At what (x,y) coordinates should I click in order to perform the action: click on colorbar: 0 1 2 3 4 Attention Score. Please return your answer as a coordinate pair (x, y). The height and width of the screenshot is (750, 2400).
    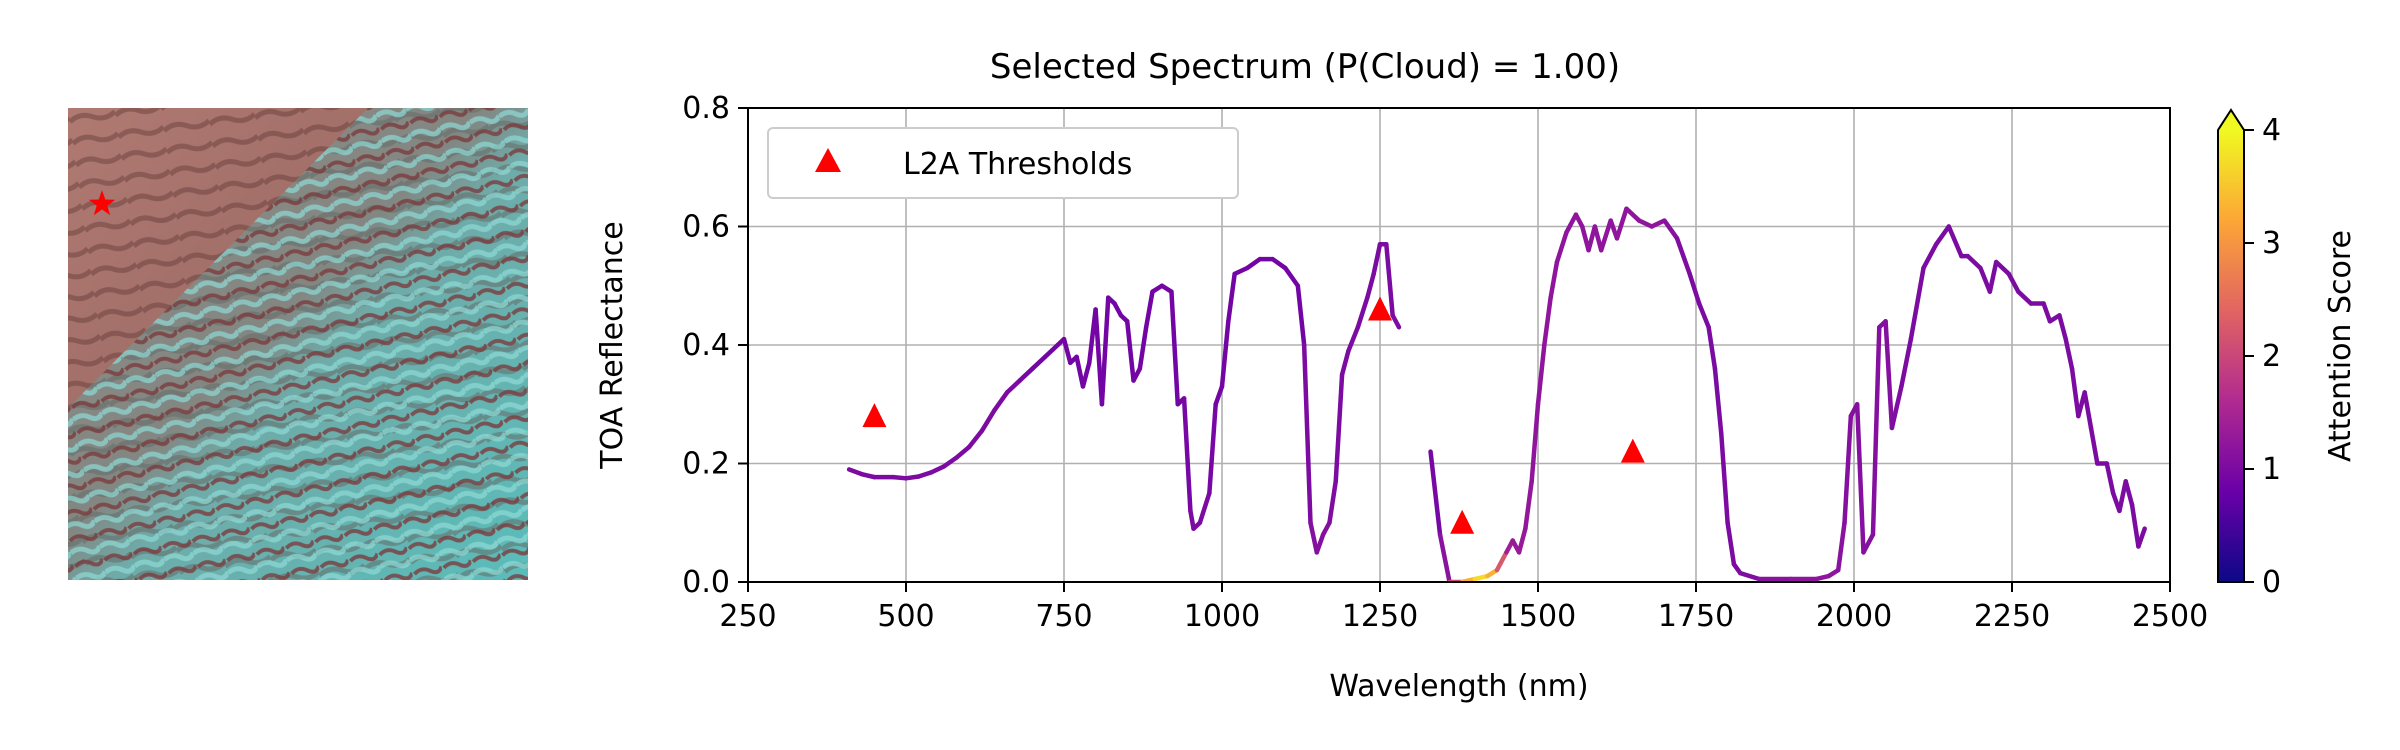
    Looking at the image, I should click on (2287, 354).